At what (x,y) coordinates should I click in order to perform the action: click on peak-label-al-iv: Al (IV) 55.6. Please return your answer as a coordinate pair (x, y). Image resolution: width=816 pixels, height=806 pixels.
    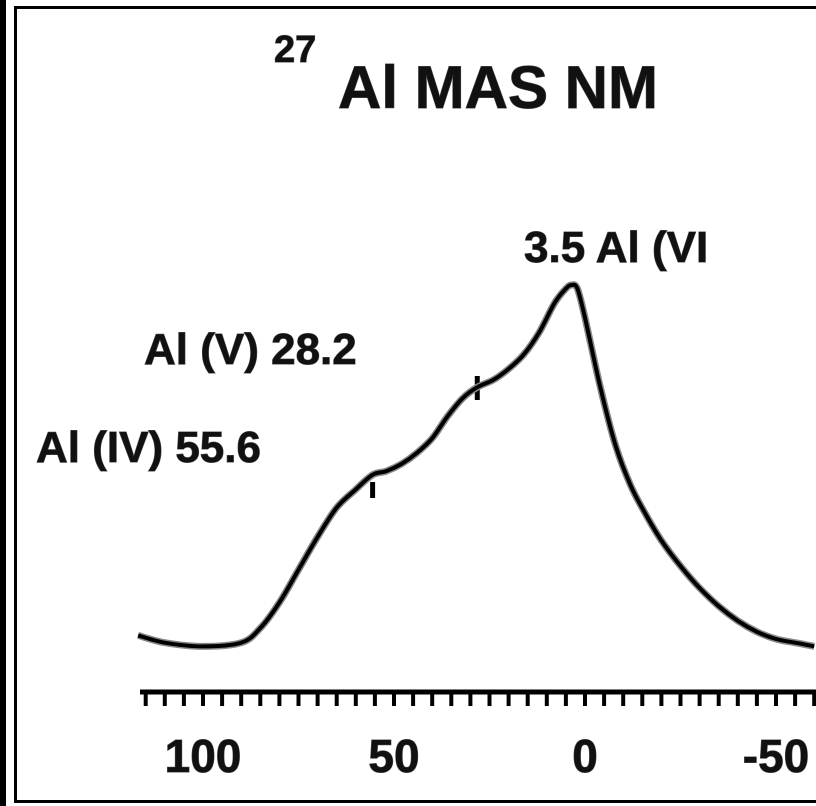
    Looking at the image, I should click on (148, 447).